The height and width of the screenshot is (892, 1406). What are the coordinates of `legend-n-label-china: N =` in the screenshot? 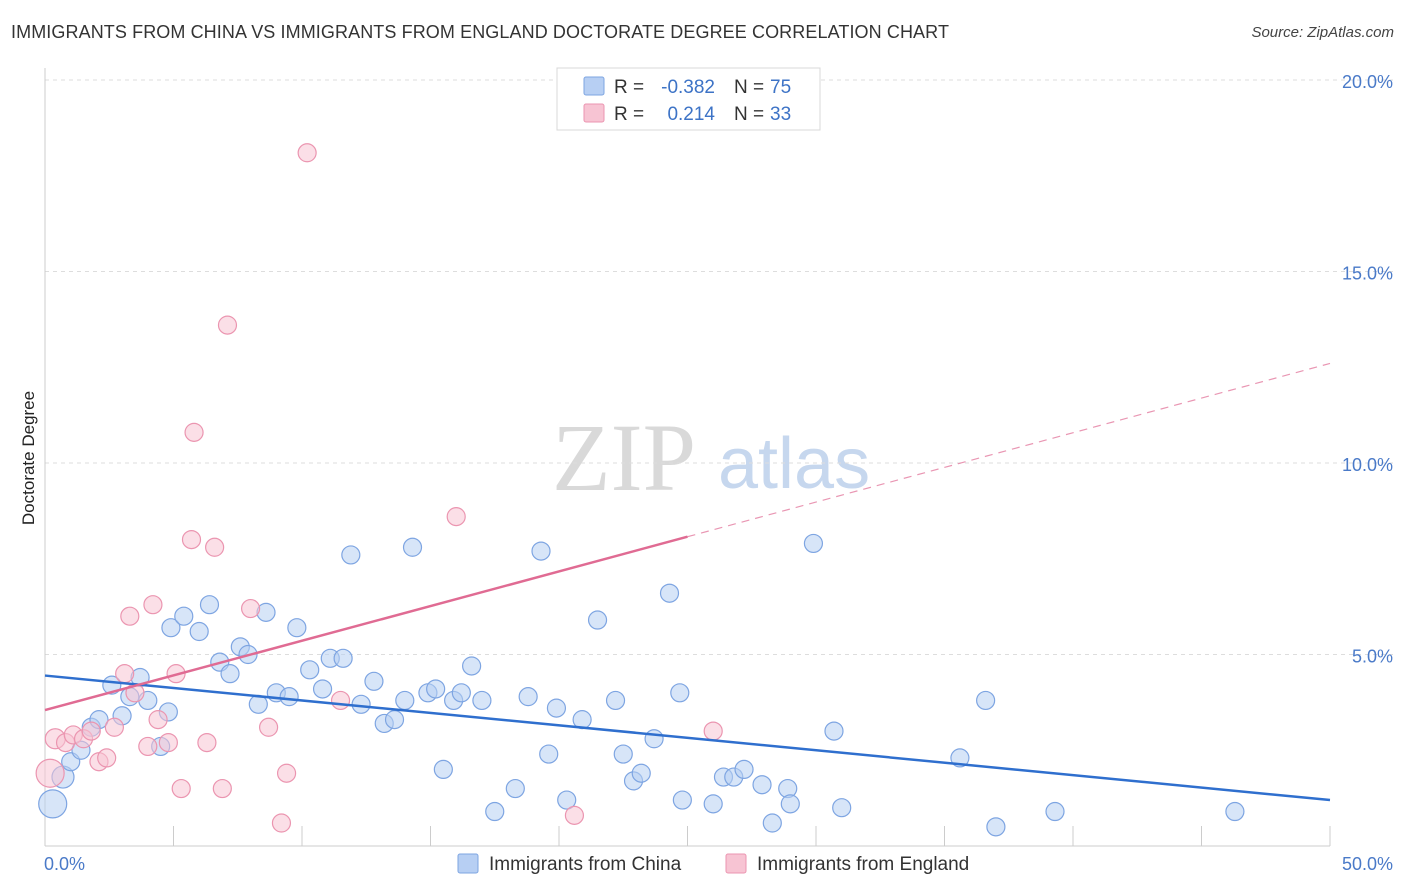 It's located at (749, 87).